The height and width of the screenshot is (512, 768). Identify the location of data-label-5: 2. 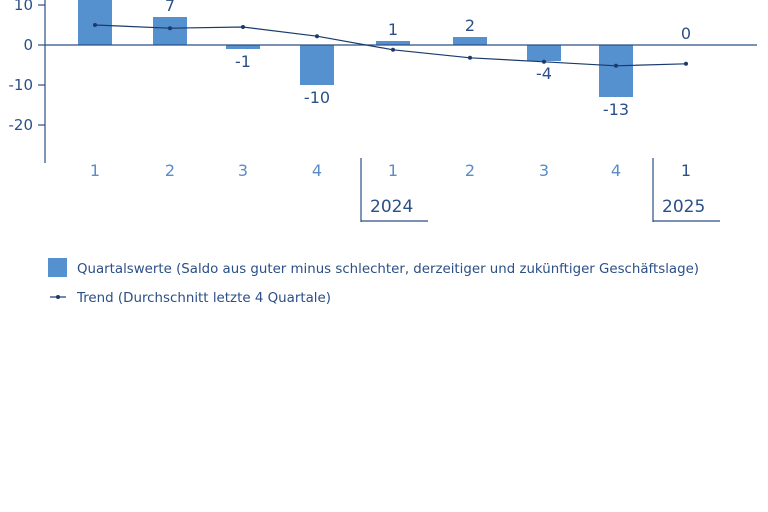
(470, 25).